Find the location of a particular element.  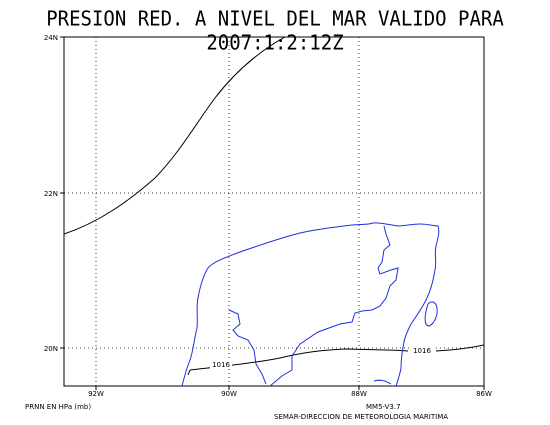

lat-label-24n: 24N is located at coordinates (51, 38).